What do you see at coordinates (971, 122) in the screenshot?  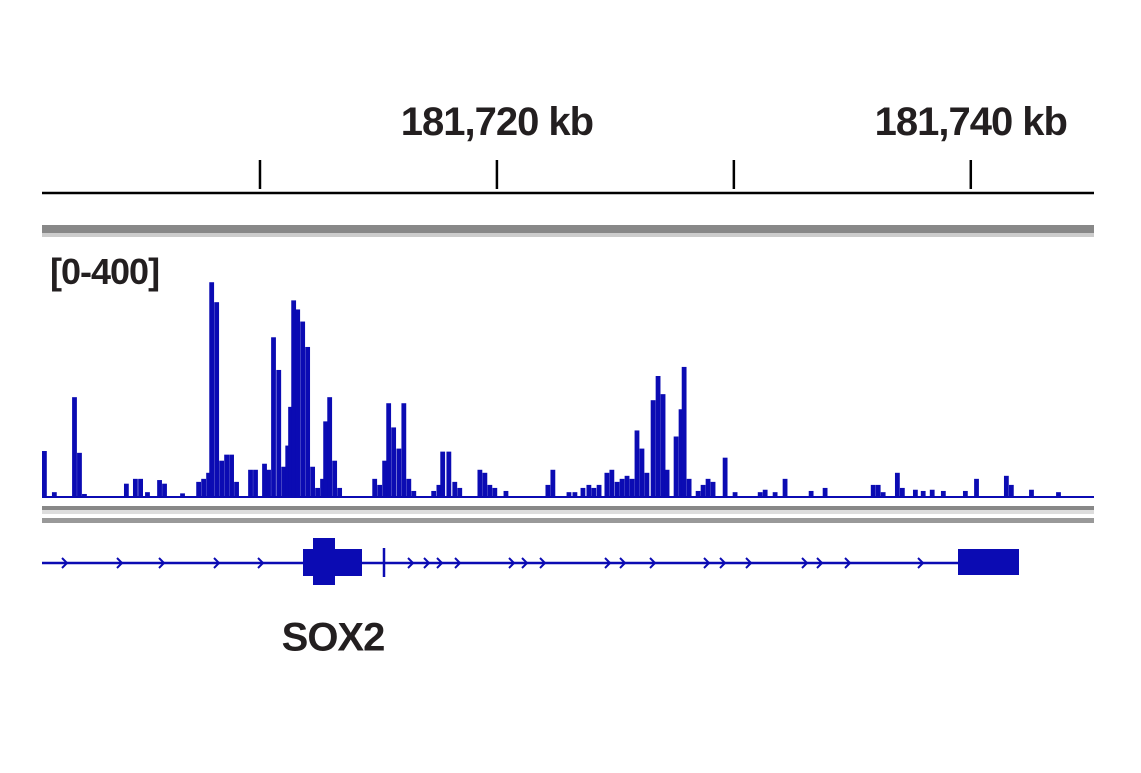 I see `x-tick-label: 181,740 kb` at bounding box center [971, 122].